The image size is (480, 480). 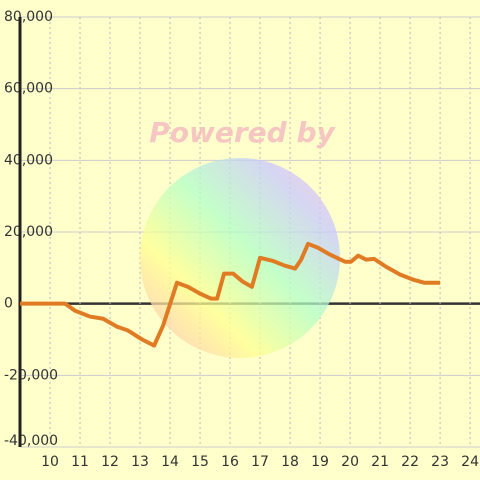 I want to click on x-tick-label: 12, so click(x=110, y=462).